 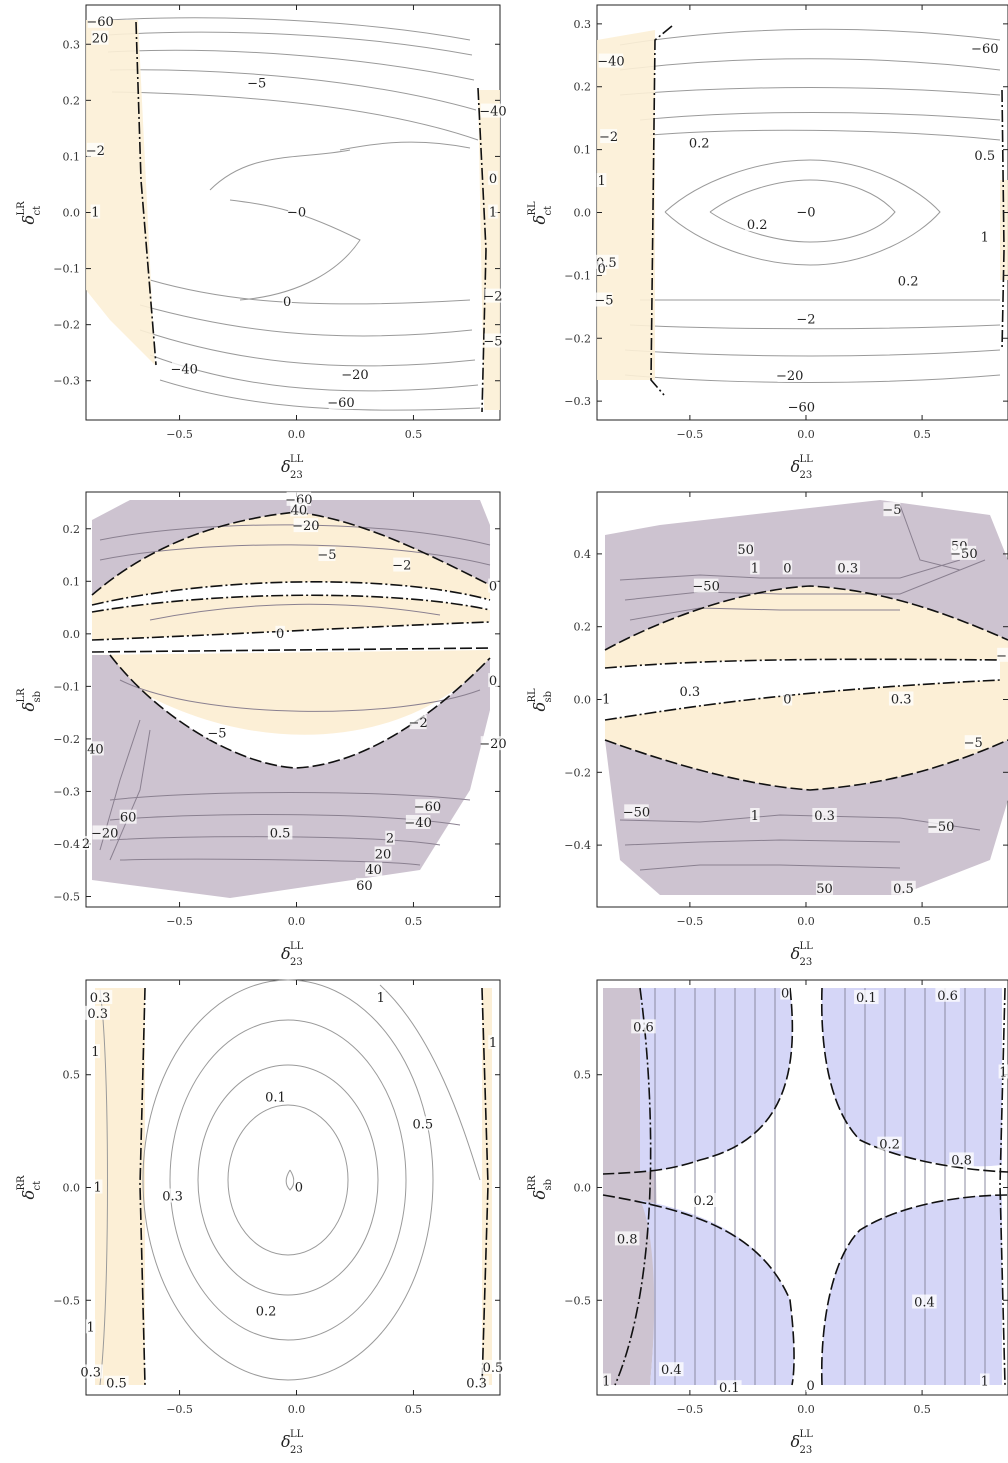 I want to click on y-tick-label: −0.2, so click(x=66, y=739).